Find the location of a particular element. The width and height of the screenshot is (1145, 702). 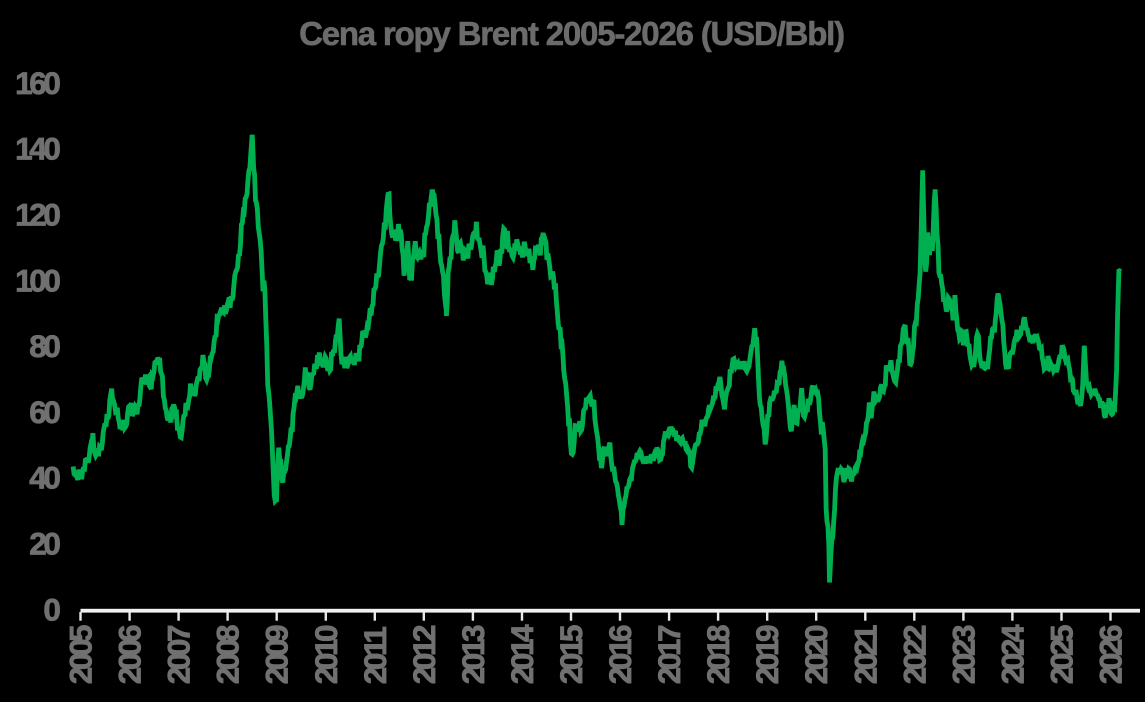

svg-text: 2020 is located at coordinates (816, 654).